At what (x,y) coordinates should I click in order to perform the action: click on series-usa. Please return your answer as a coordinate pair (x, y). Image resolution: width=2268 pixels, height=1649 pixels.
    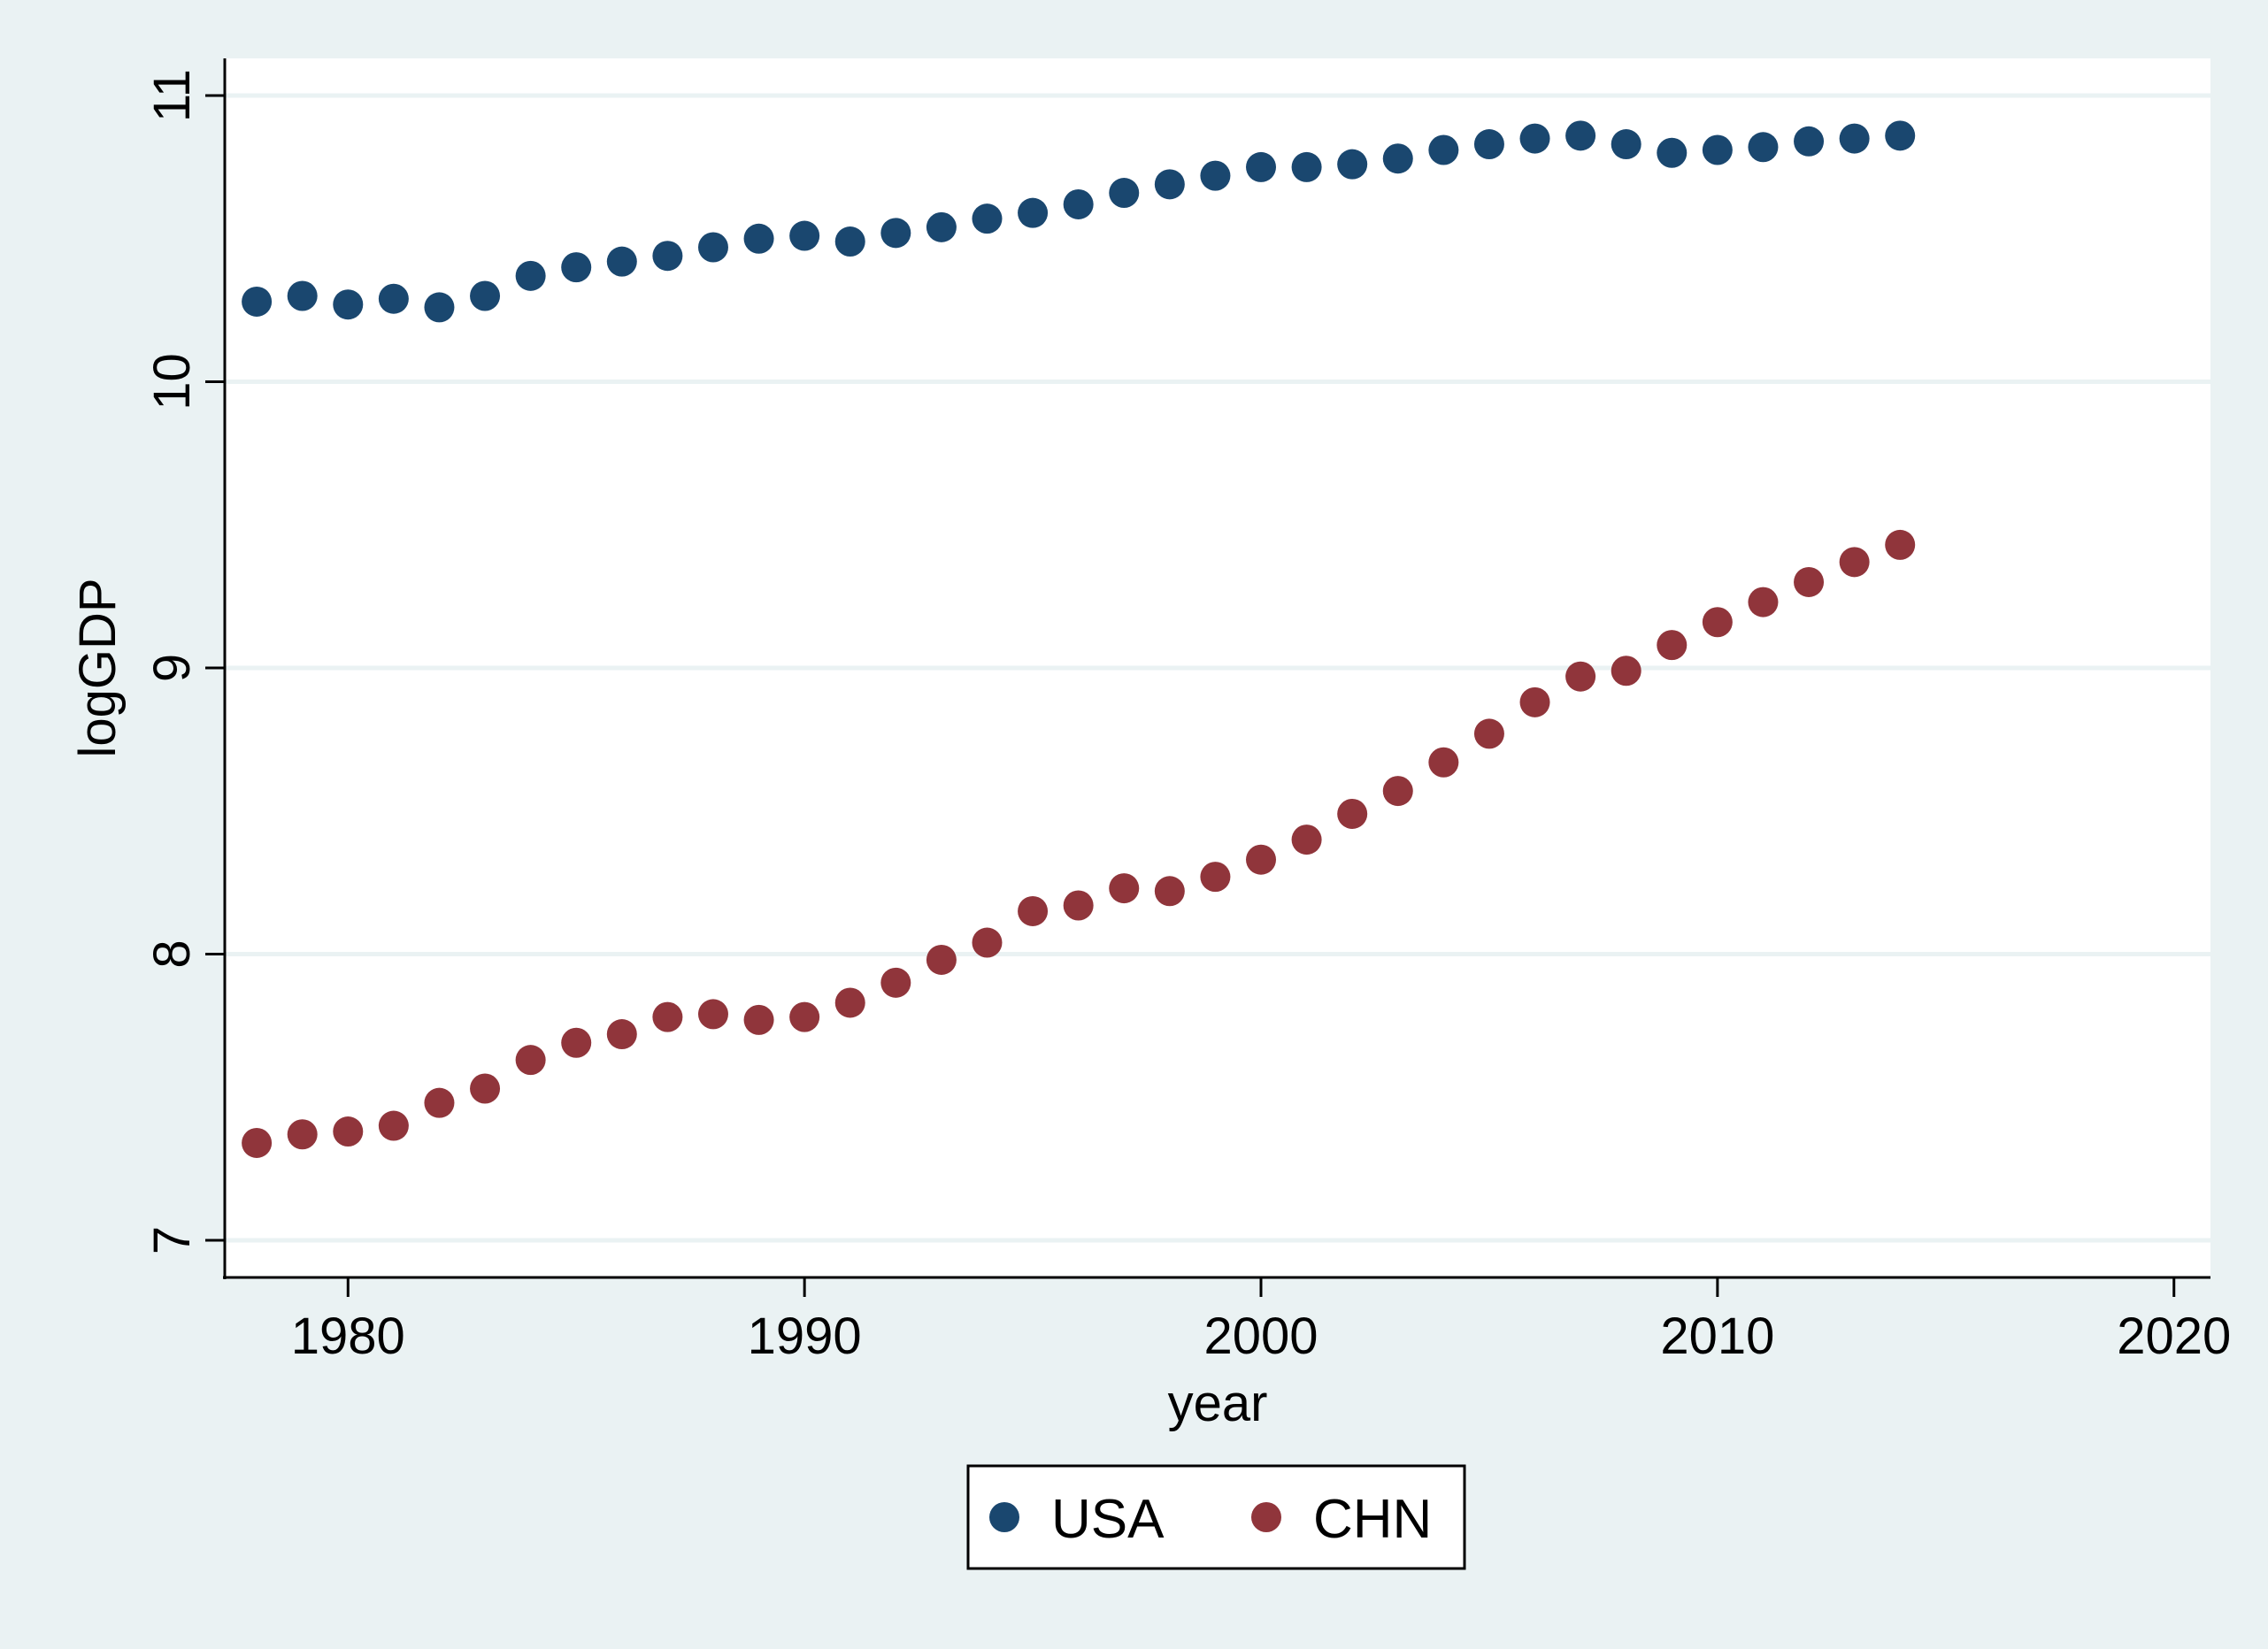
    Looking at the image, I should click on (1079, 221).